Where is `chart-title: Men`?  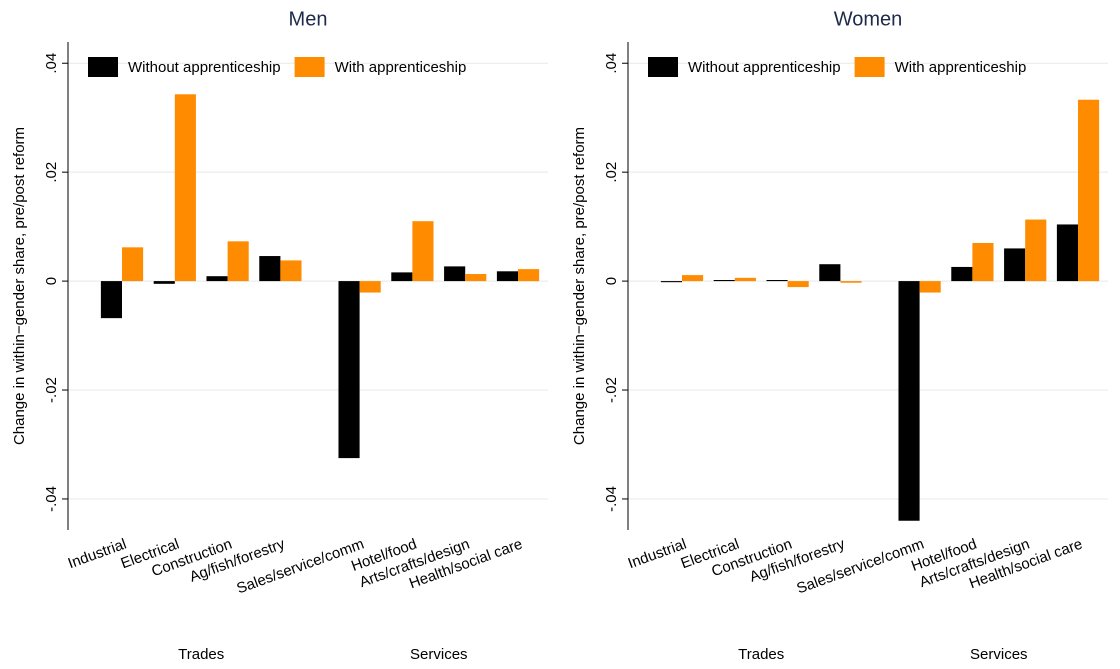 chart-title: Men is located at coordinates (308, 19).